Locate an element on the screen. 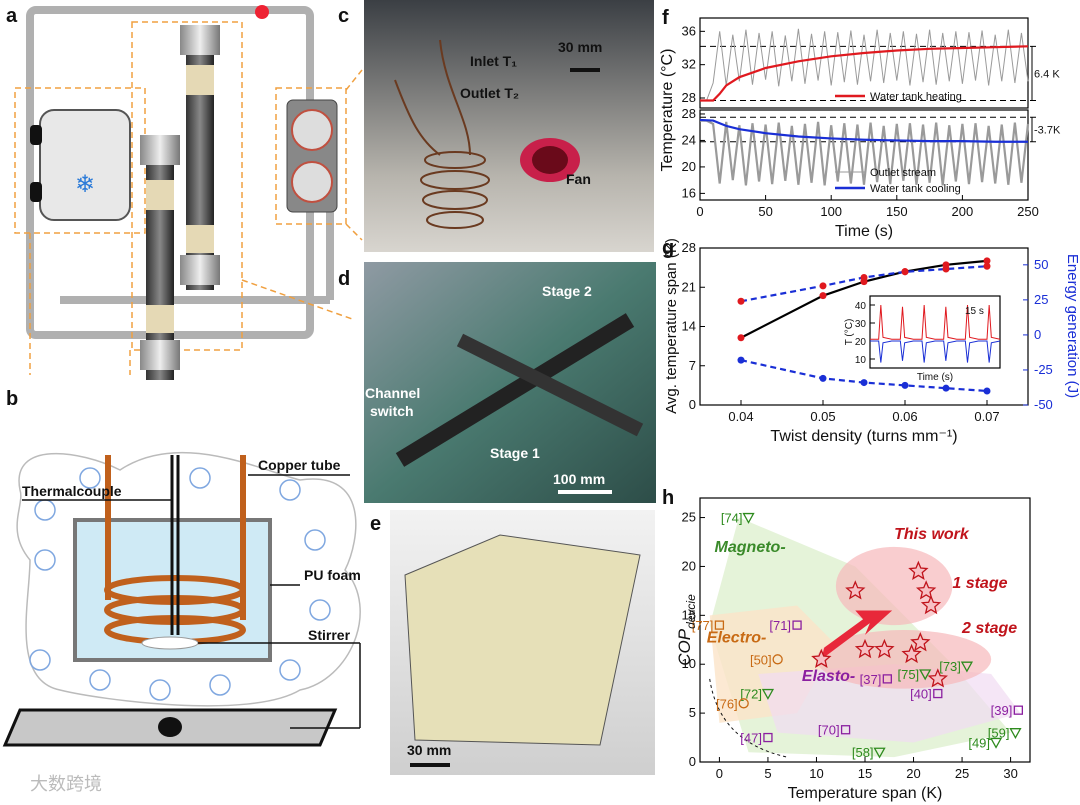 The height and width of the screenshot is (805, 1080). point-label: [74] is located at coordinates (732, 518).